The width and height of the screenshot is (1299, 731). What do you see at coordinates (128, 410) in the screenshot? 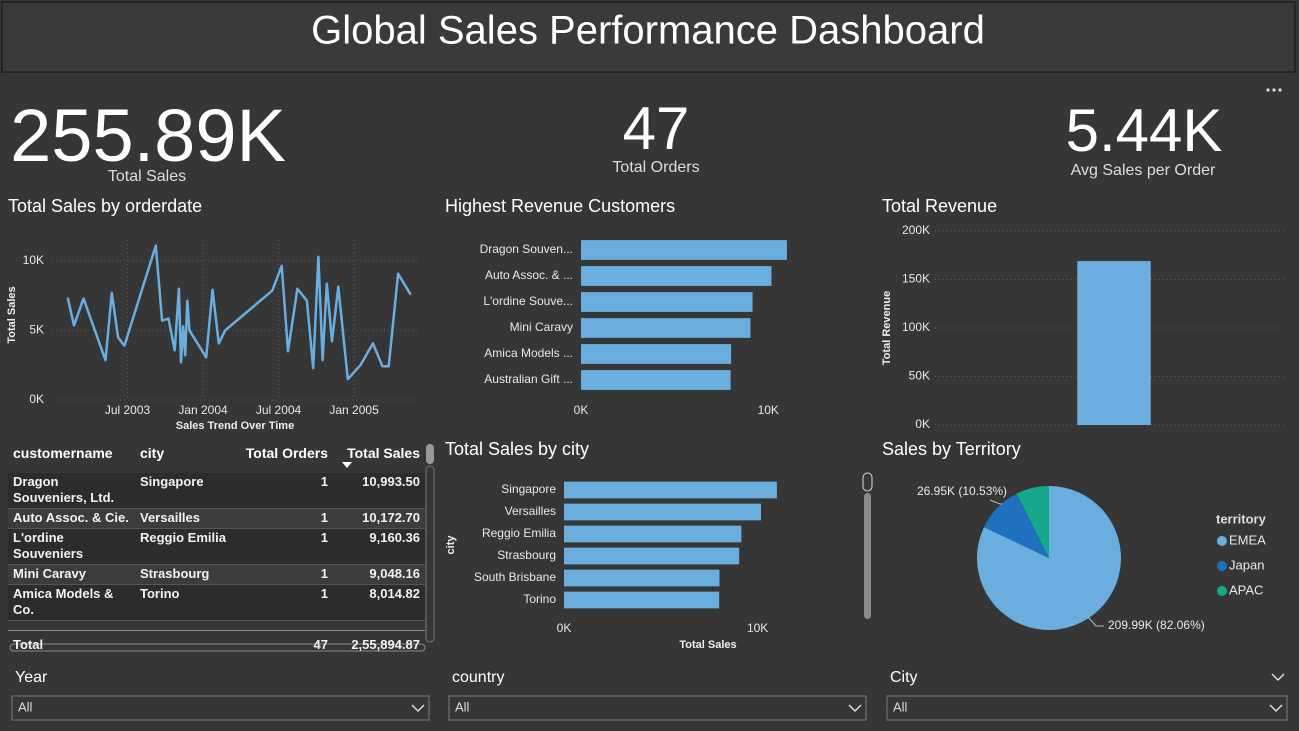
I see `x-tick-label: Jul 2003` at bounding box center [128, 410].